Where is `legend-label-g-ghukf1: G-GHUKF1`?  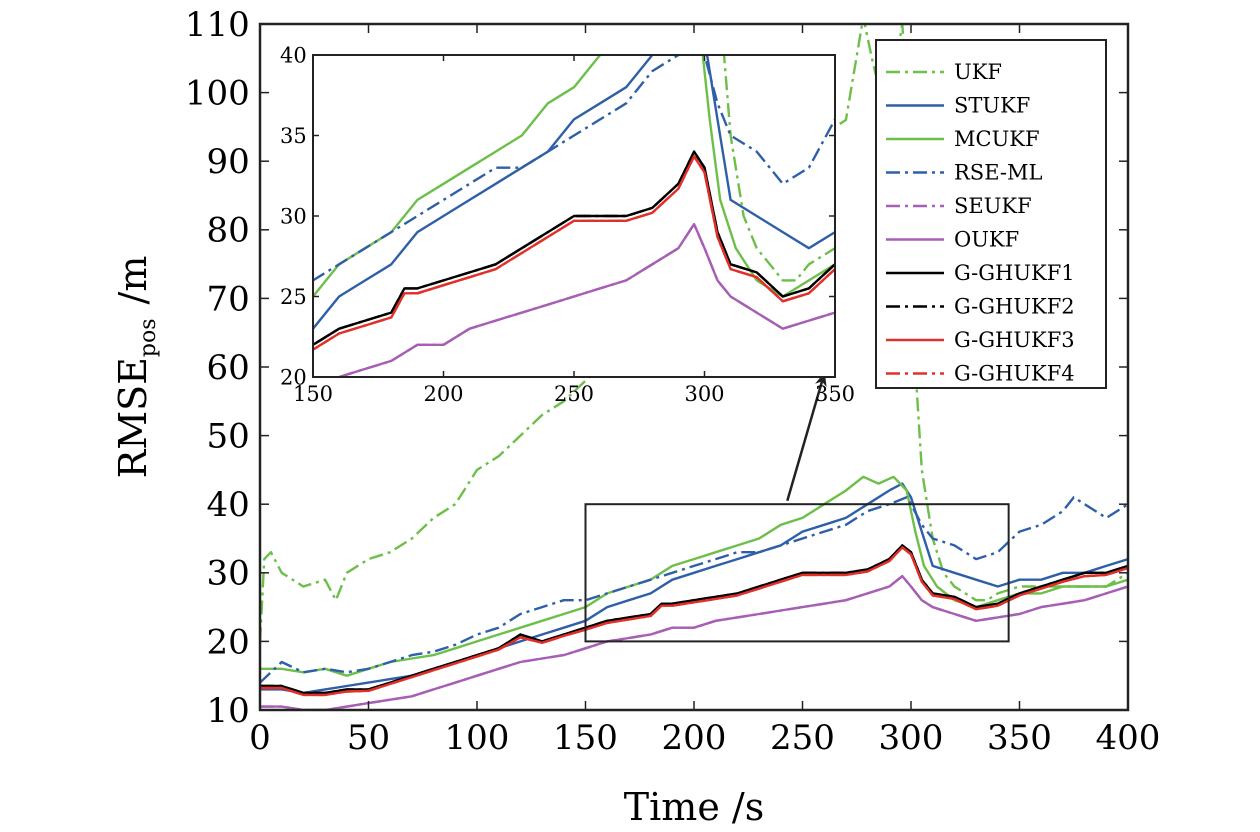
legend-label-g-ghukf1: G-GHUKF1 is located at coordinates (1014, 273).